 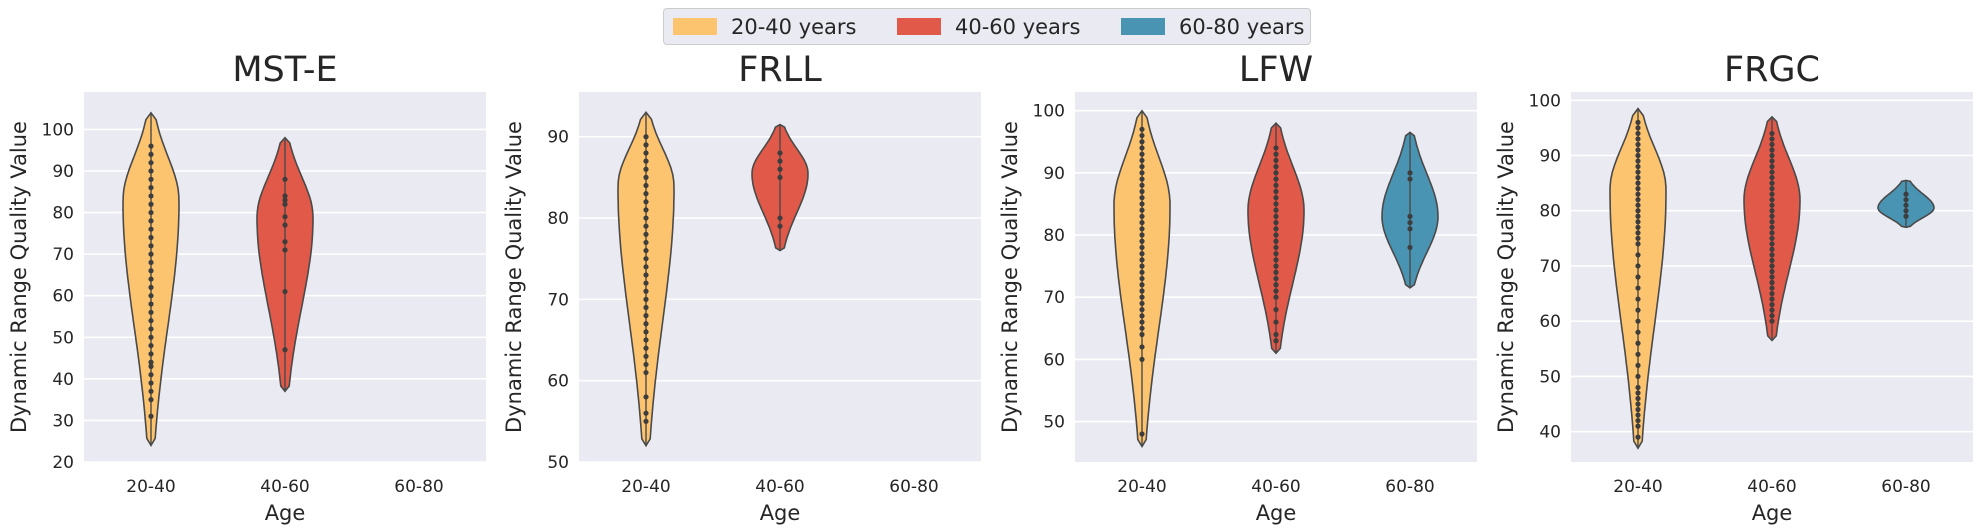 What do you see at coordinates (1018, 26) in the screenshot?
I see `legend-label: 40-60 years` at bounding box center [1018, 26].